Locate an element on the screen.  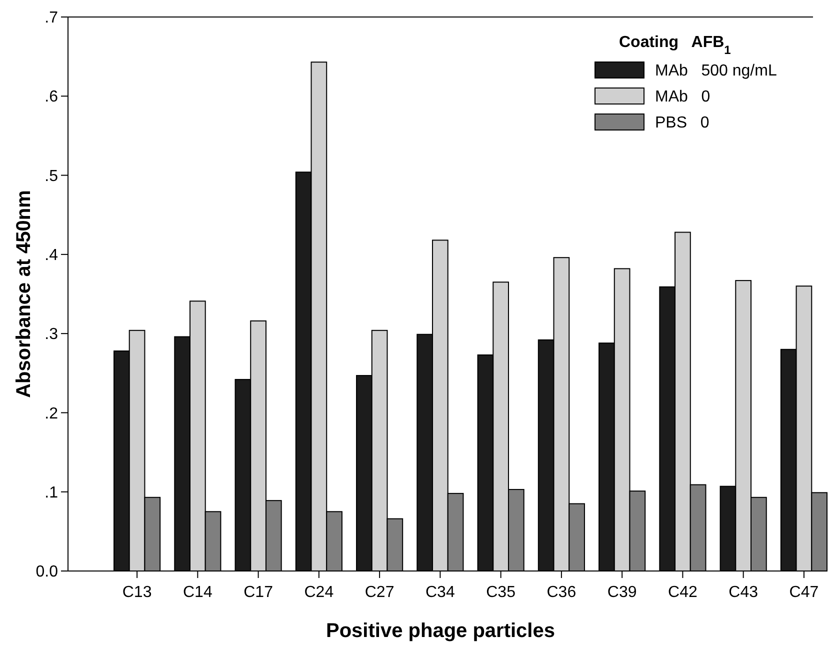
y-tick-label: 0.0 is located at coordinates (47, 572).